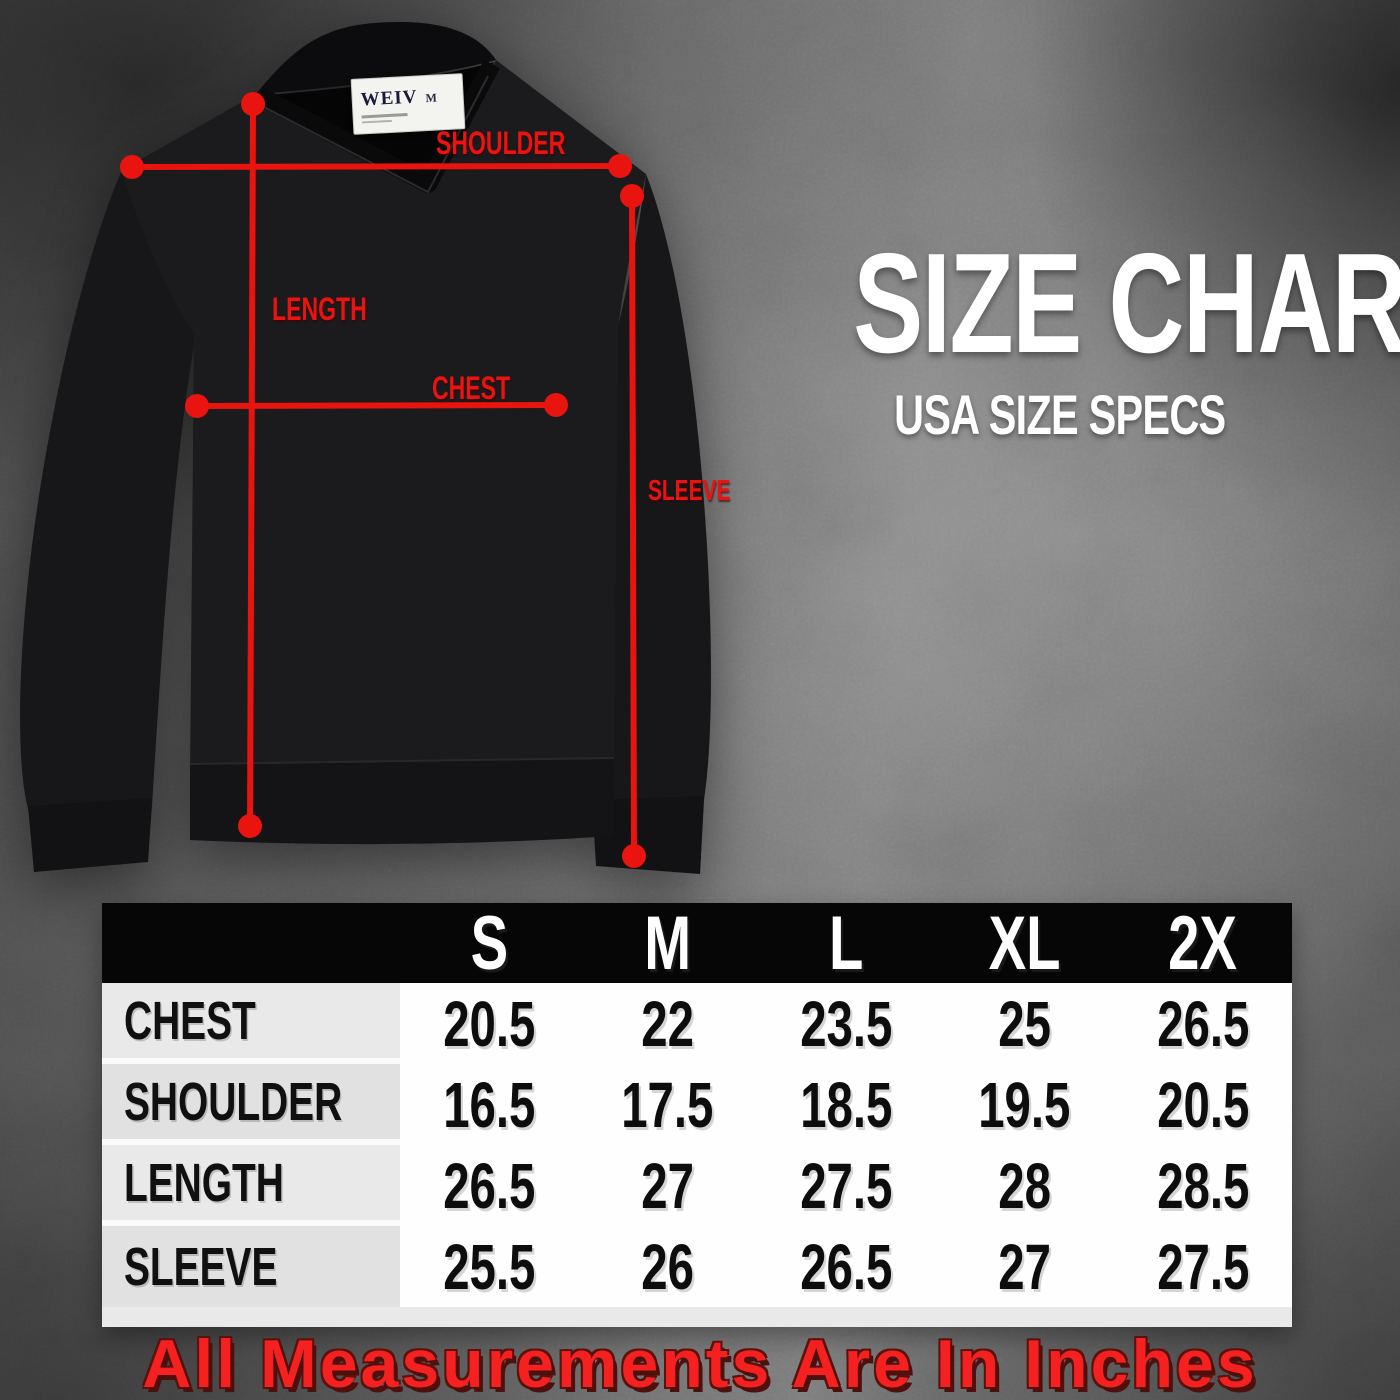  I want to click on chest-value-m: 22, so click(667, 1023).